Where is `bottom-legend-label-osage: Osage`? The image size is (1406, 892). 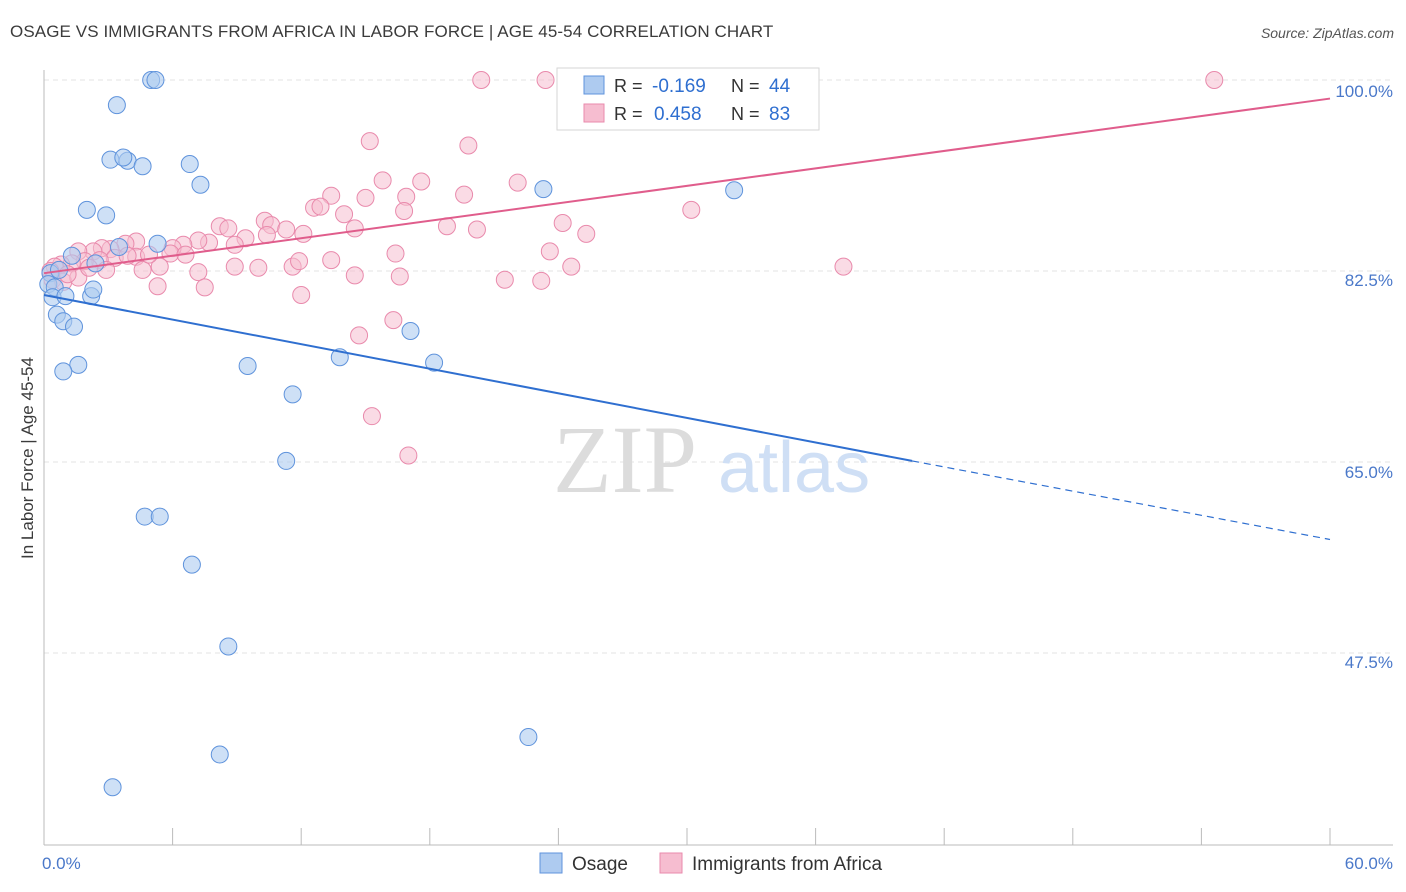
bottom-legend-label-osage: Osage is located at coordinates (600, 864).